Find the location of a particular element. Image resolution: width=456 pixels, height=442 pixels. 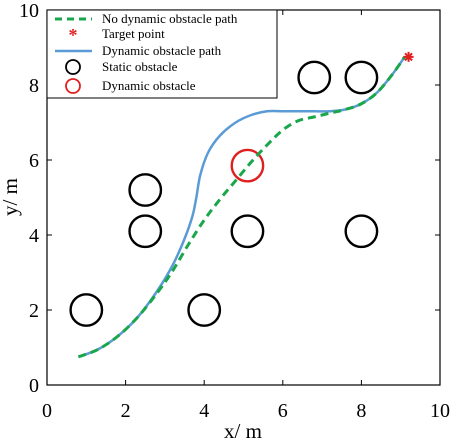

legend-label-dynamic-path: Dynamic obstacle path is located at coordinates (162, 50).